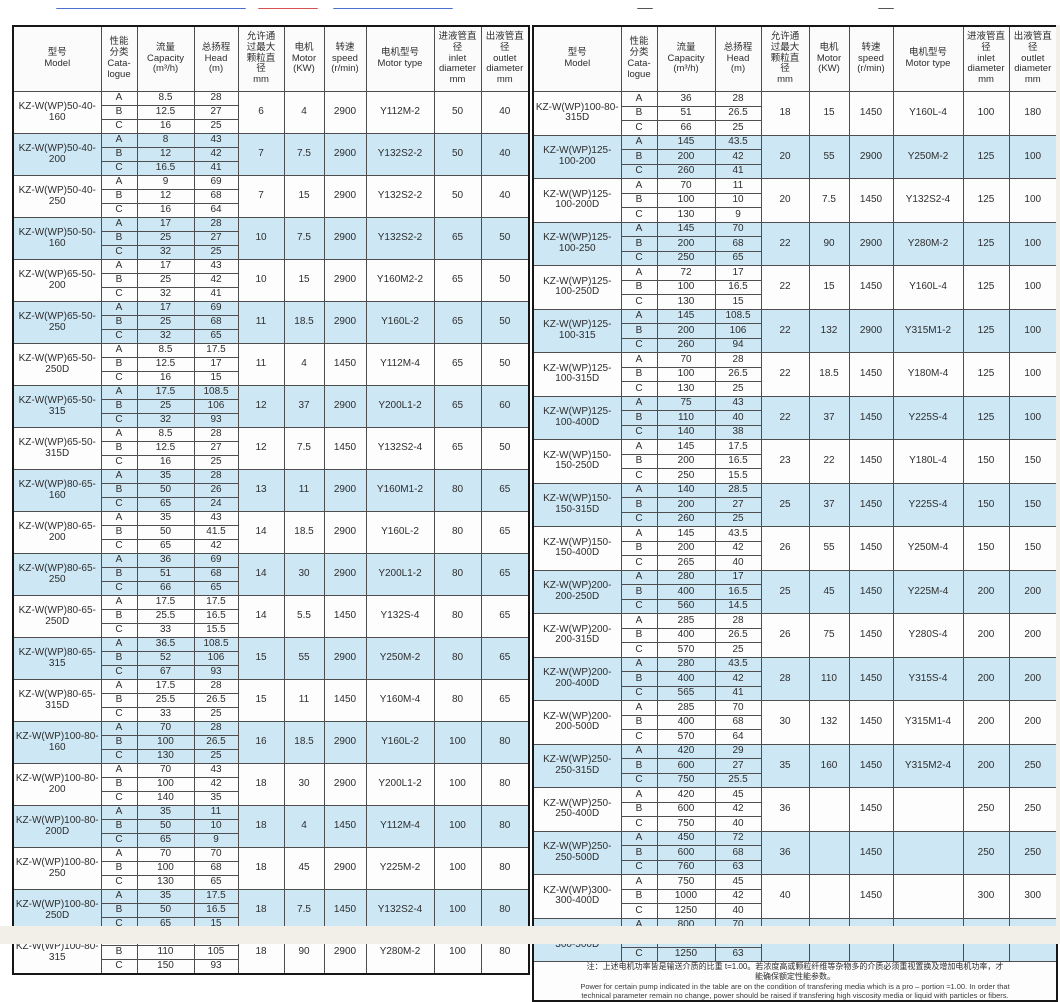 The width and height of the screenshot is (1060, 1002). I want to click on model-cell: KZ-W(WP)80-65-250D, so click(57, 616).